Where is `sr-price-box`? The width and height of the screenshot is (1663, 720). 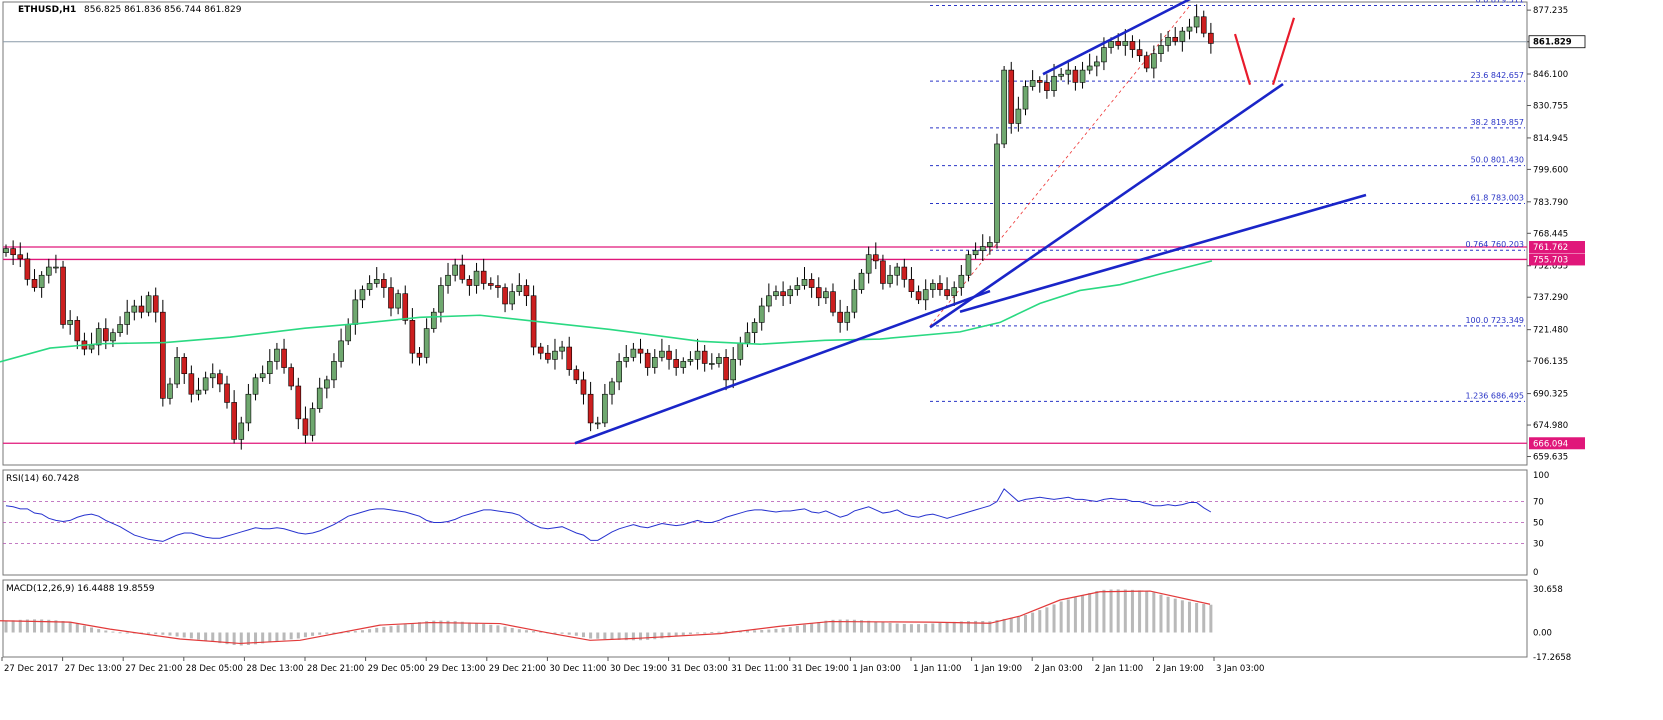 sr-price-box is located at coordinates (1557, 443).